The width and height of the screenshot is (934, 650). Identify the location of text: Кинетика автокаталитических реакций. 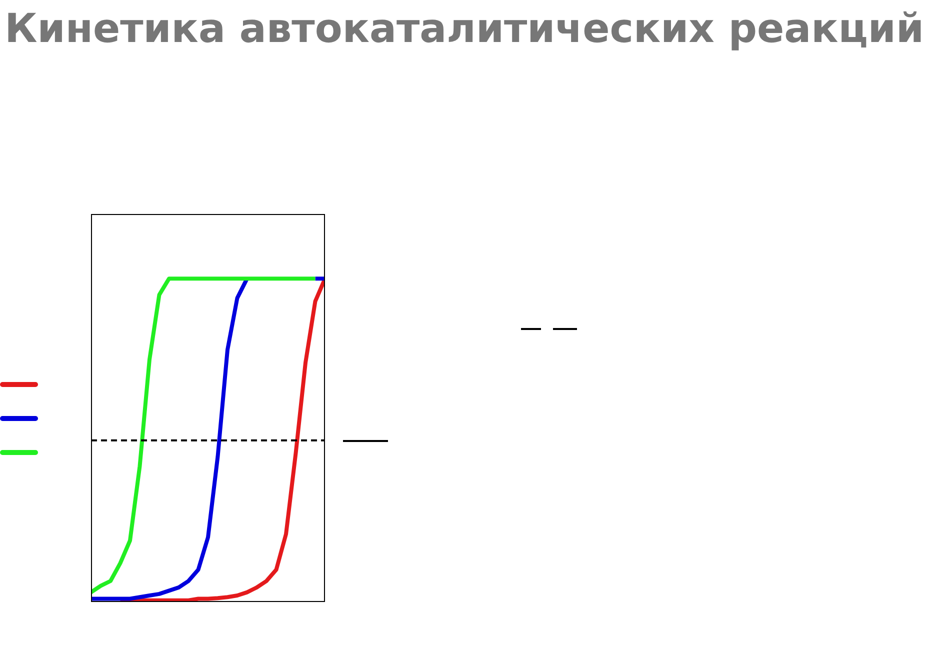
(464, 29).